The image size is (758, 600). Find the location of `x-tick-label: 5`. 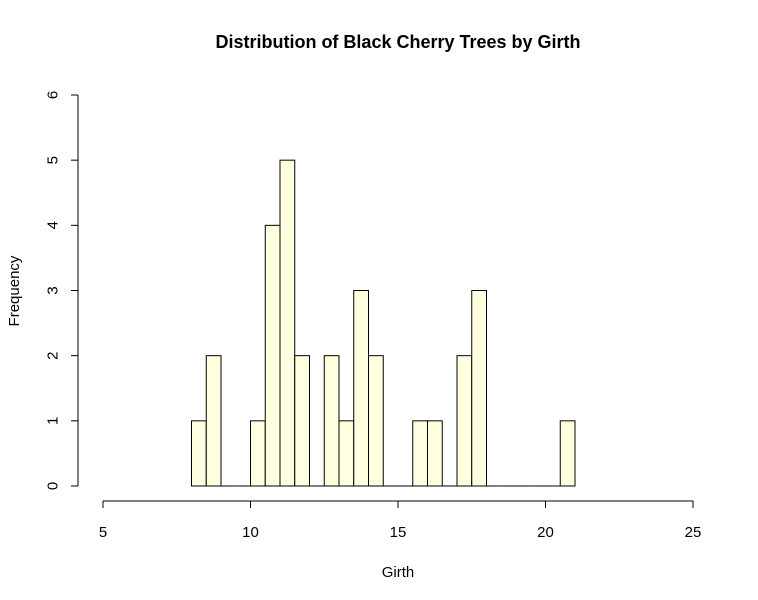

x-tick-label: 5 is located at coordinates (103, 532).